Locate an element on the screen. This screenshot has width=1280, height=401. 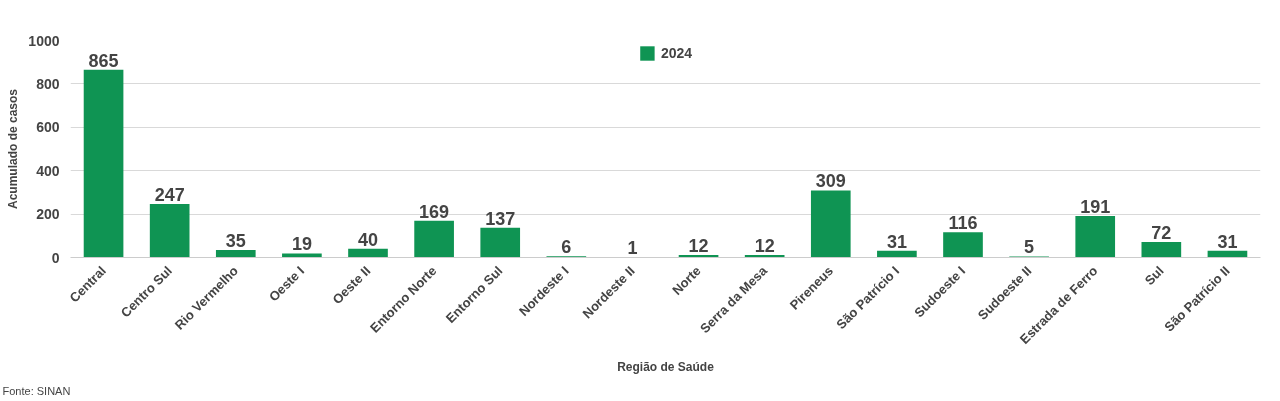
source-note: Fonte: SINAN is located at coordinates (36, 390).